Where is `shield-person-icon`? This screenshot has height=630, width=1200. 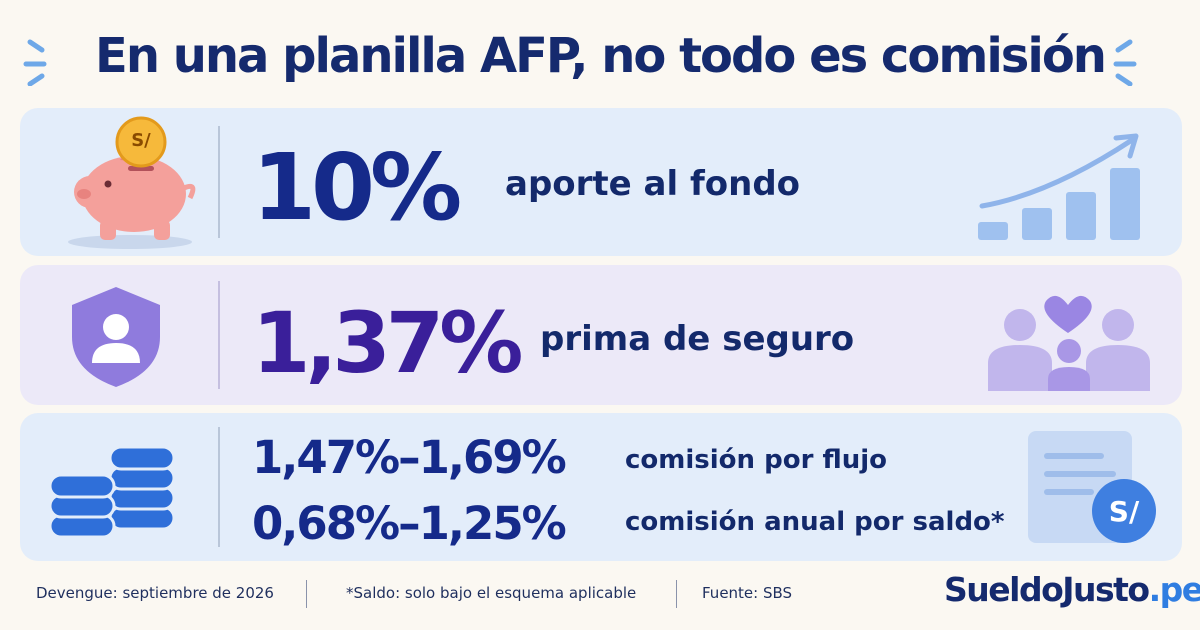
shield-person-icon is located at coordinates (116, 337).